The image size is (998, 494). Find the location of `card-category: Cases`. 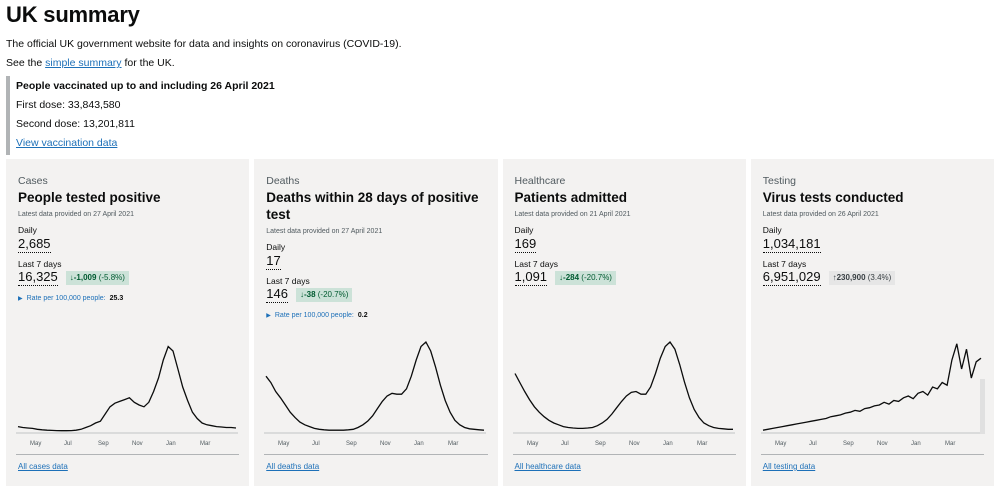

card-category: Cases is located at coordinates (33, 181).